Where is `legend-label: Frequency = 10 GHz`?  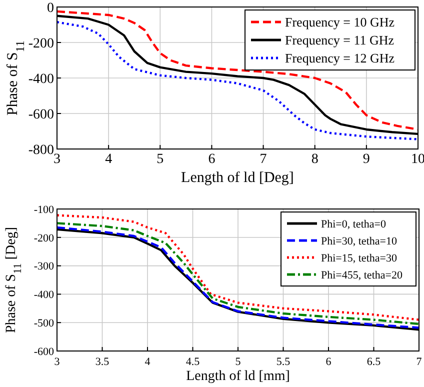 legend-label: Frequency = 10 GHz is located at coordinates (340, 22).